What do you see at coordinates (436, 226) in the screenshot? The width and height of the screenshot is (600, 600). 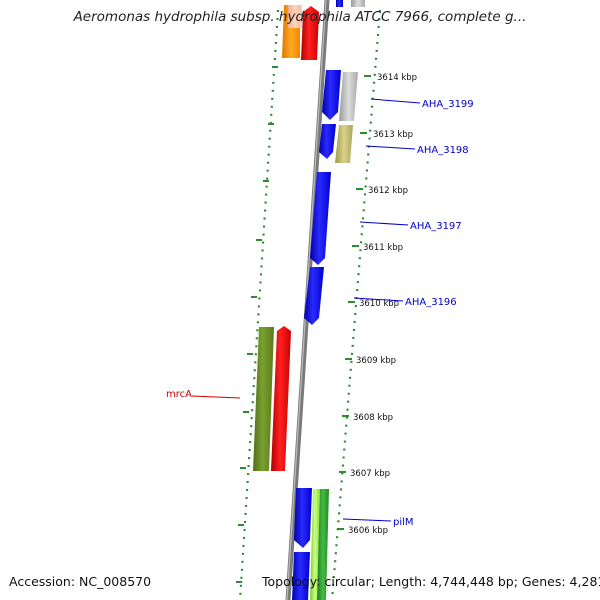 I see `gene-label-AHA_3197: AHA_3197` at bounding box center [436, 226].